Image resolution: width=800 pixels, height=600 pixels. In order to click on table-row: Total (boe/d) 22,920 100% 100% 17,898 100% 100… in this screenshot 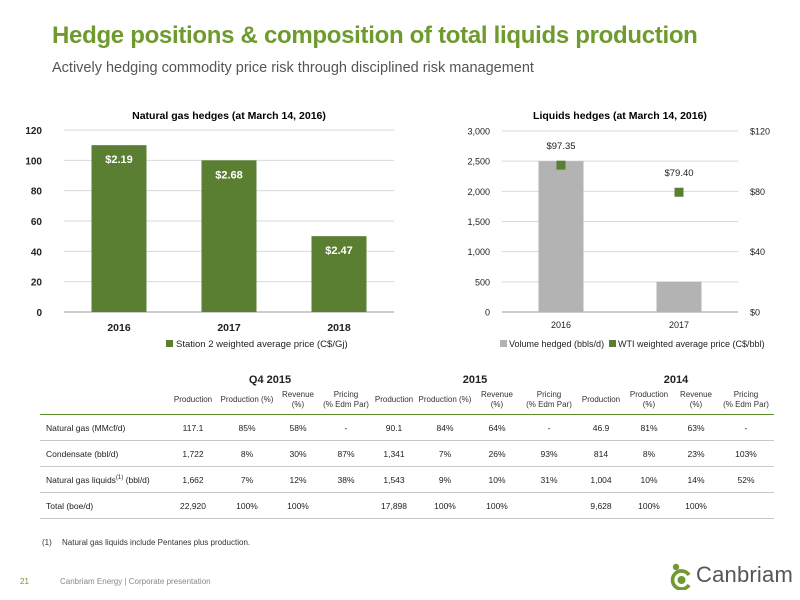, I will do `click(407, 505)`.